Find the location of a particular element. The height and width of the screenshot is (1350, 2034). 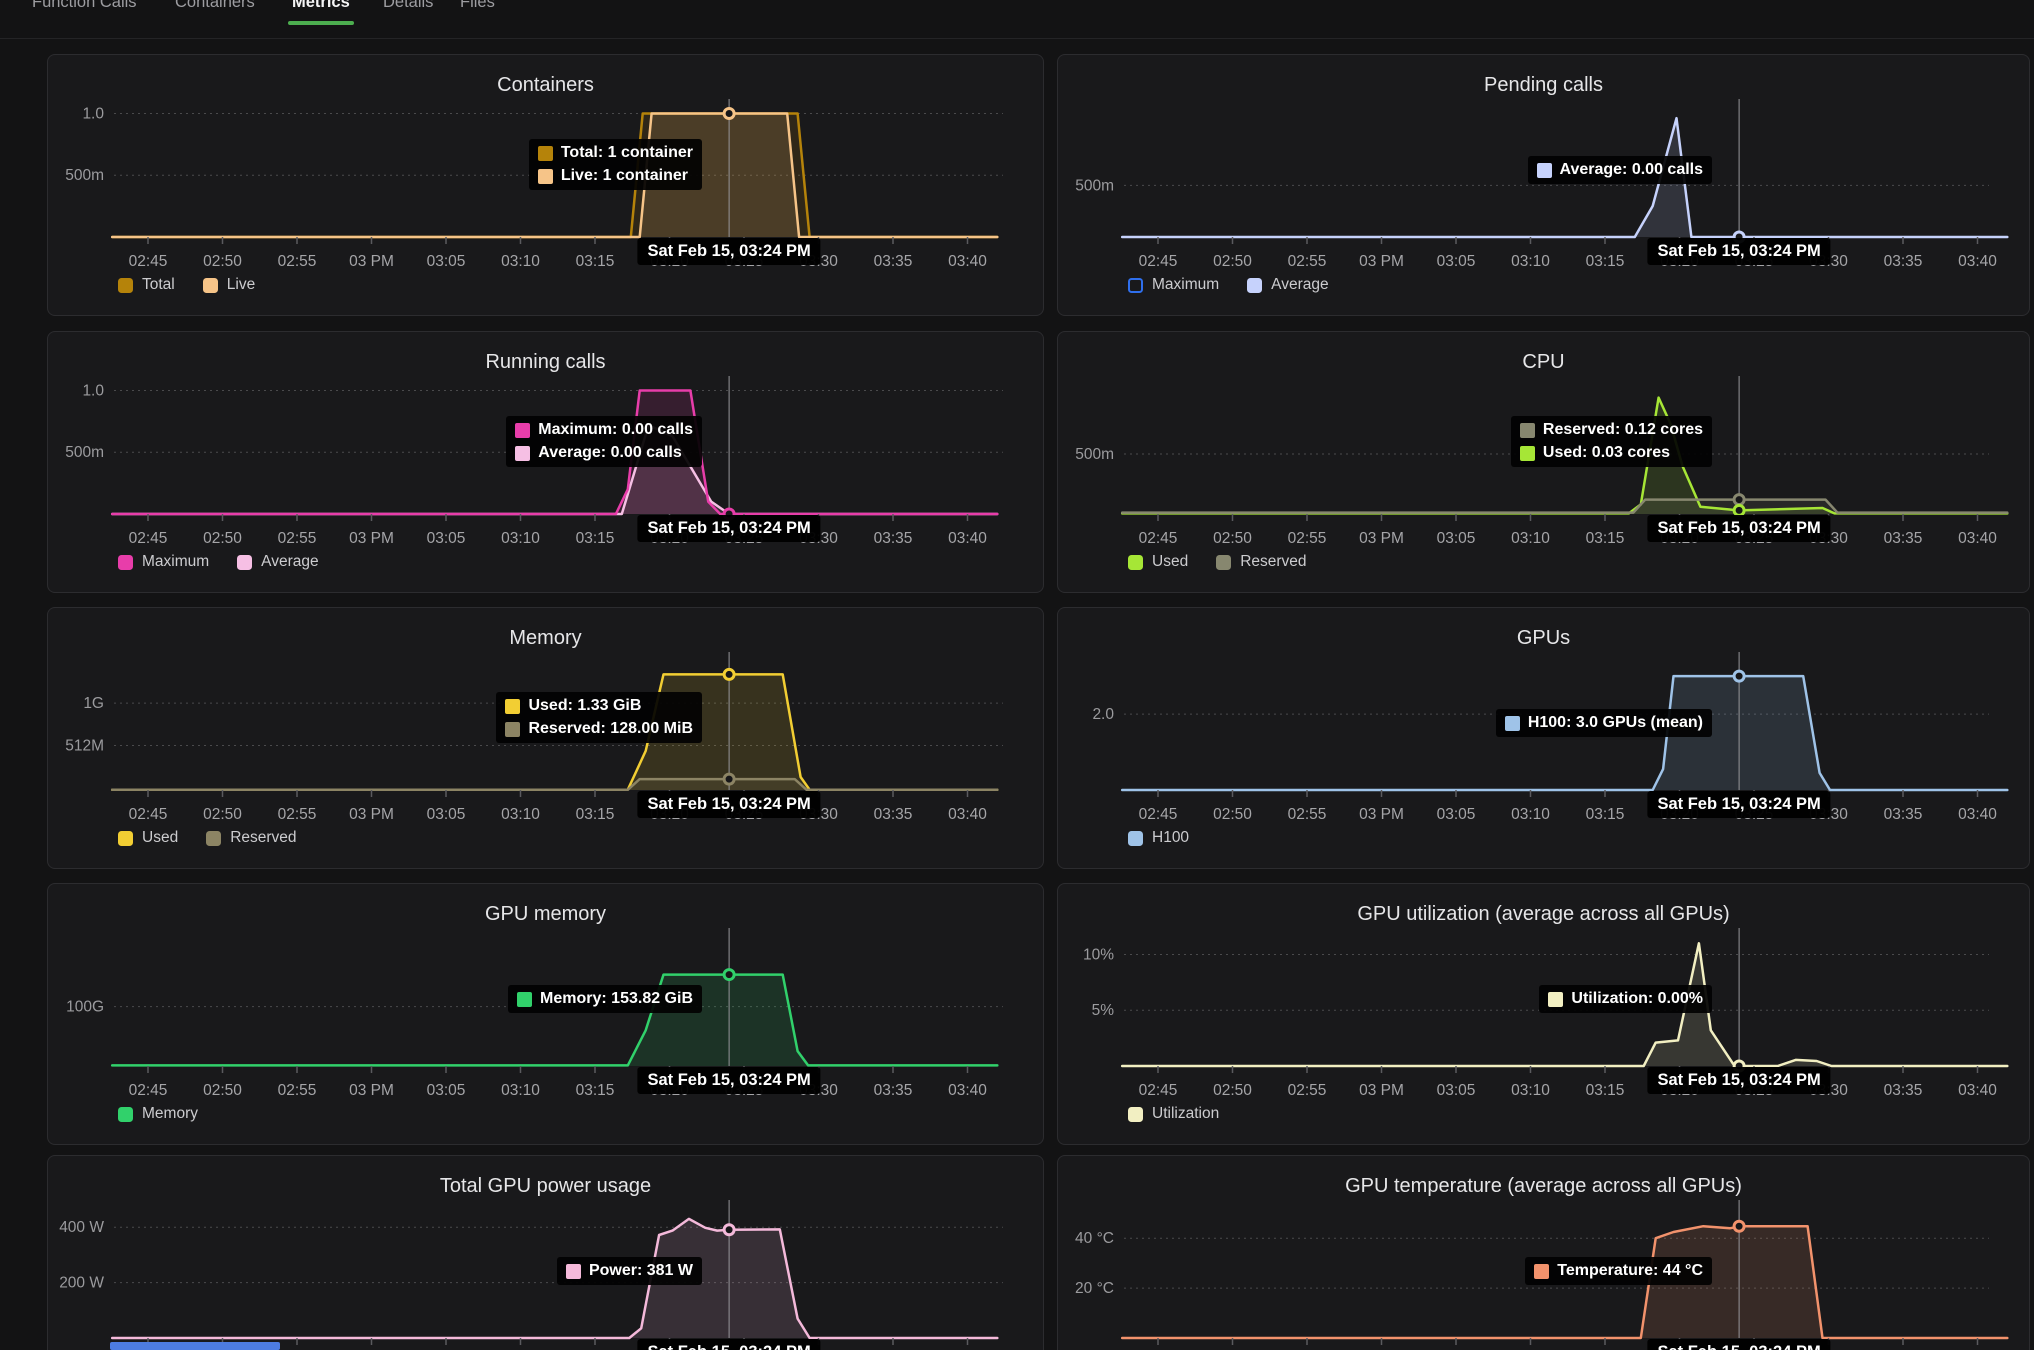

legend-item-memory: Memory is located at coordinates (158, 1114).